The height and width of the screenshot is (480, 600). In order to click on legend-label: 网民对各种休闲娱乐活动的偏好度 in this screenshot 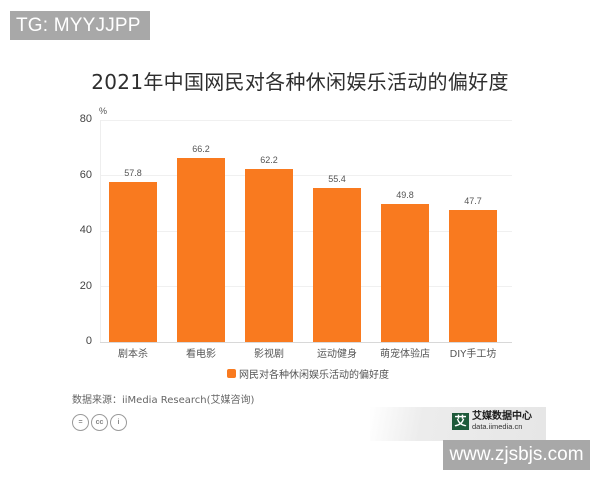, I will do `click(314, 375)`.